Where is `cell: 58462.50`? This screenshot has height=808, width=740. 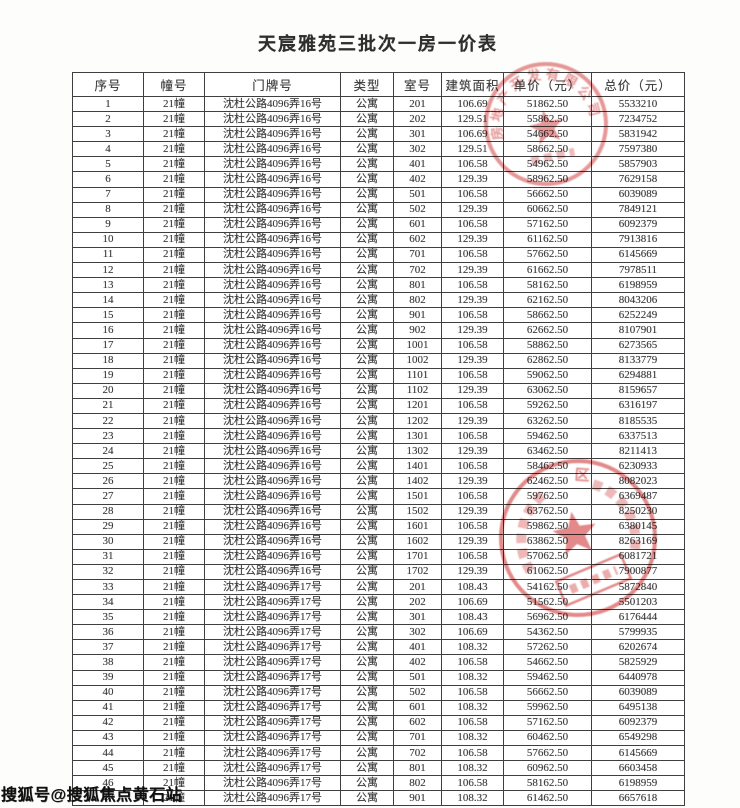 cell: 58462.50 is located at coordinates (547, 466).